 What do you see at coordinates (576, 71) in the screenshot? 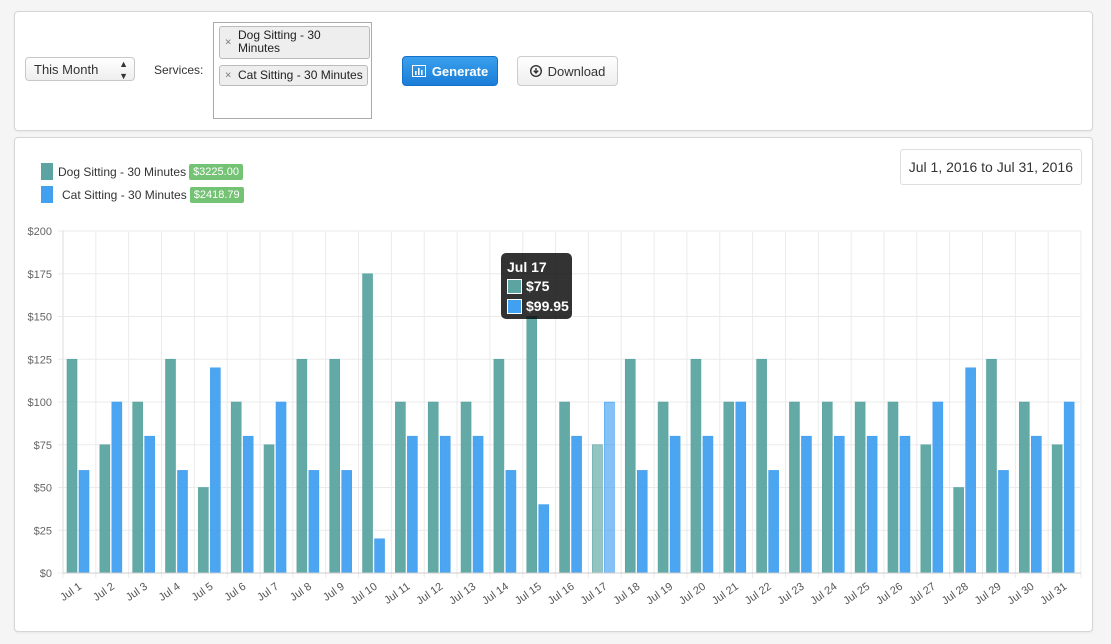
I see `download-label: Download` at bounding box center [576, 71].